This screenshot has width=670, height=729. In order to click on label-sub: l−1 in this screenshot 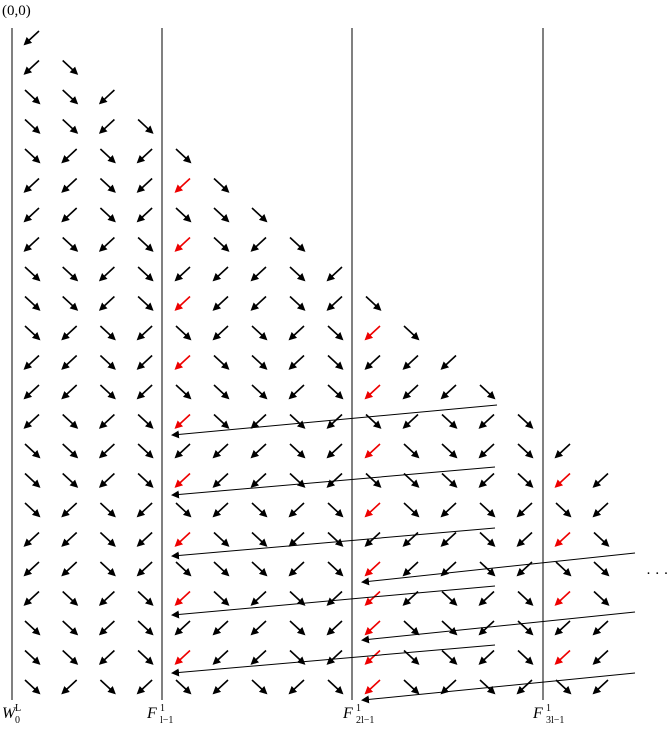, I will do `click(166, 720)`.